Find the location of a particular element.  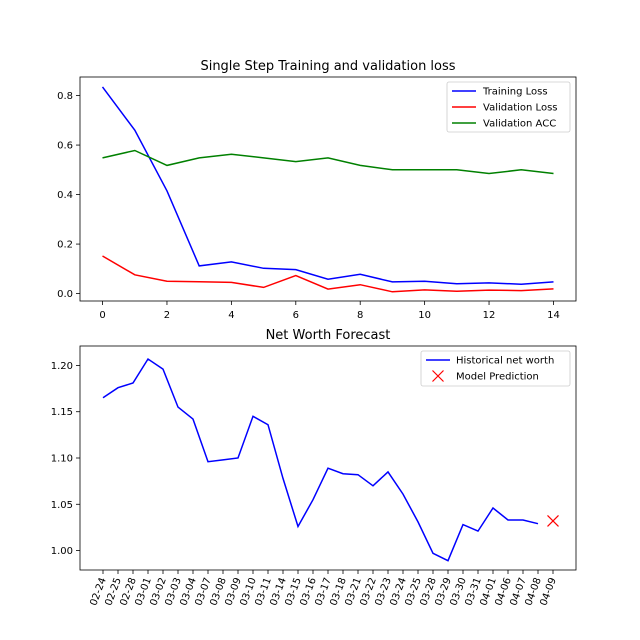

y-tick-label: 0.4 is located at coordinates (65, 195).